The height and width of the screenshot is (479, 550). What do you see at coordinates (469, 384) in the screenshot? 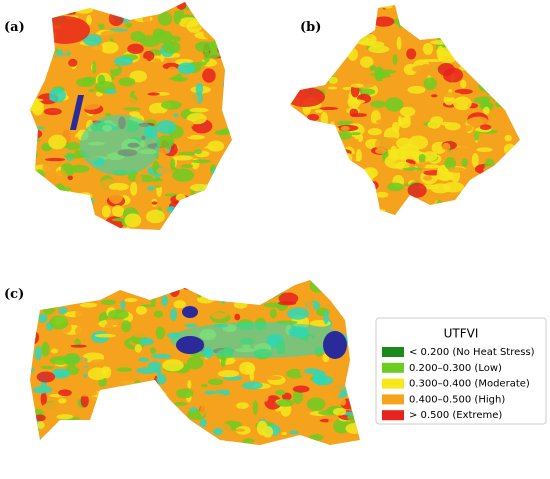
I see `legend-label: 0.300–0.400 (Moderate)` at bounding box center [469, 384].